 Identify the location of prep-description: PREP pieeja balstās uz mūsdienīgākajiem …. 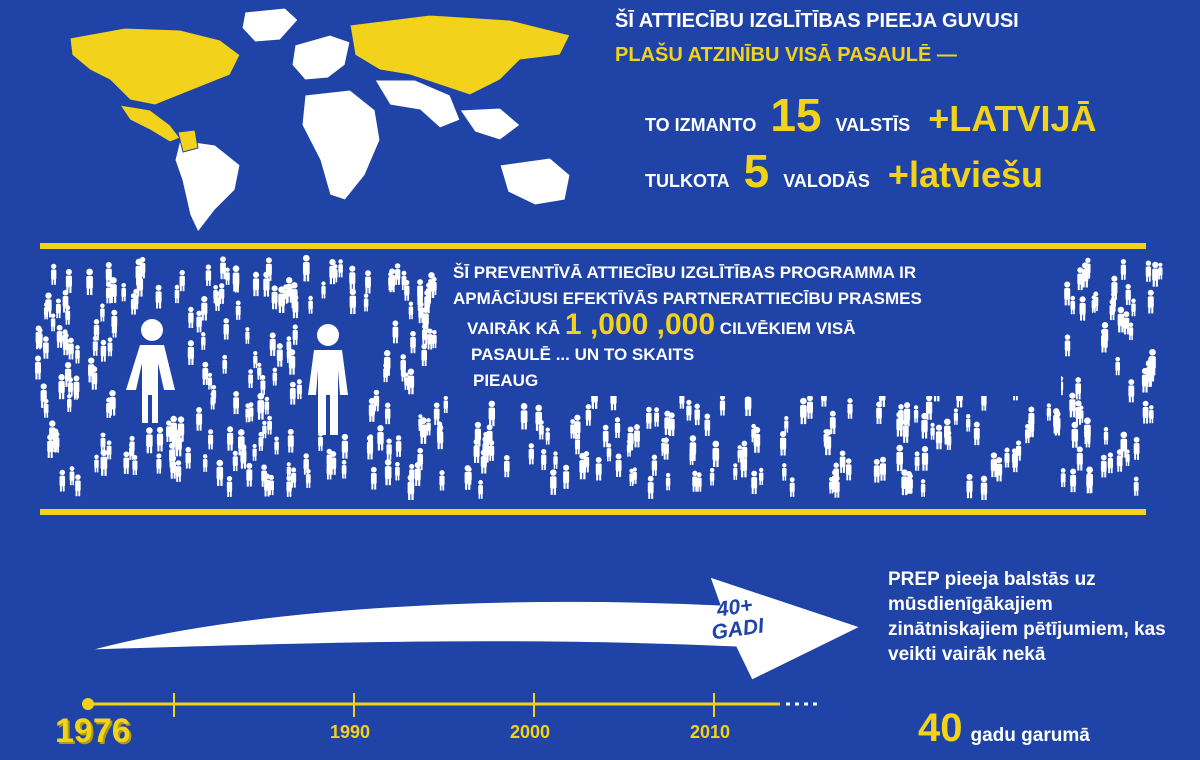
(1027, 617).